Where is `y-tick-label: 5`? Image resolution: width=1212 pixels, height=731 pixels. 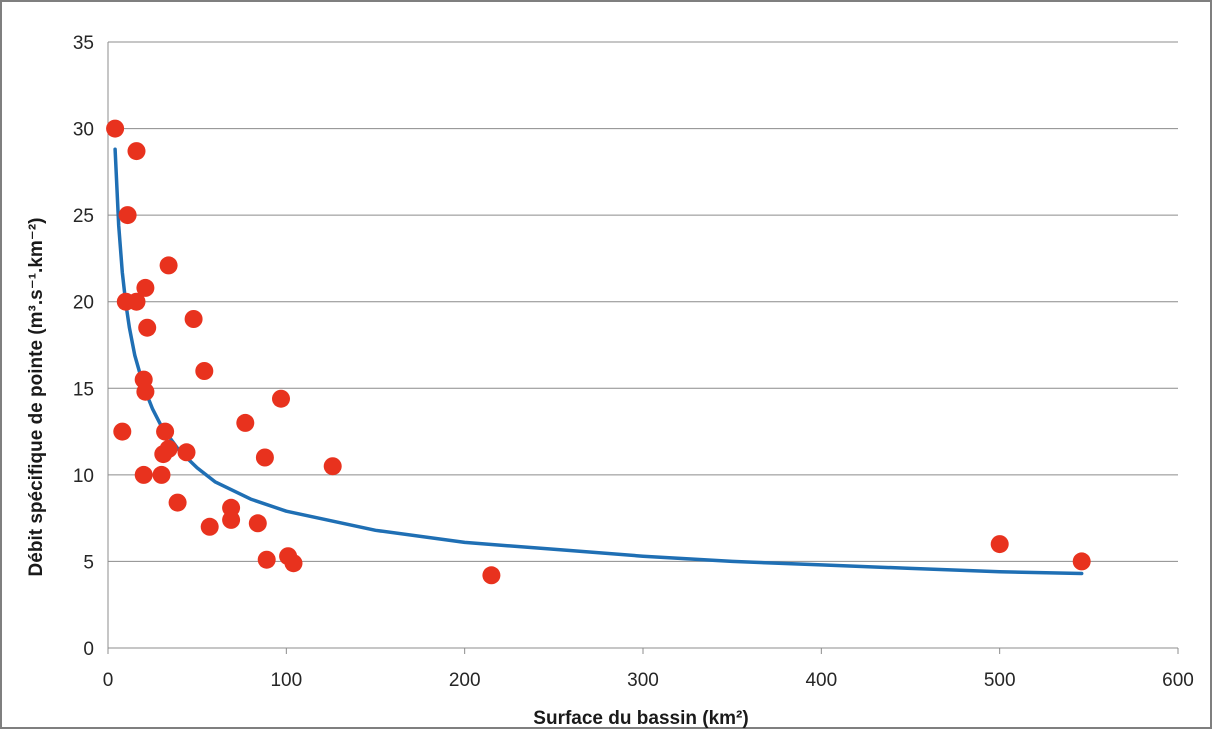 y-tick-label: 5 is located at coordinates (88, 562).